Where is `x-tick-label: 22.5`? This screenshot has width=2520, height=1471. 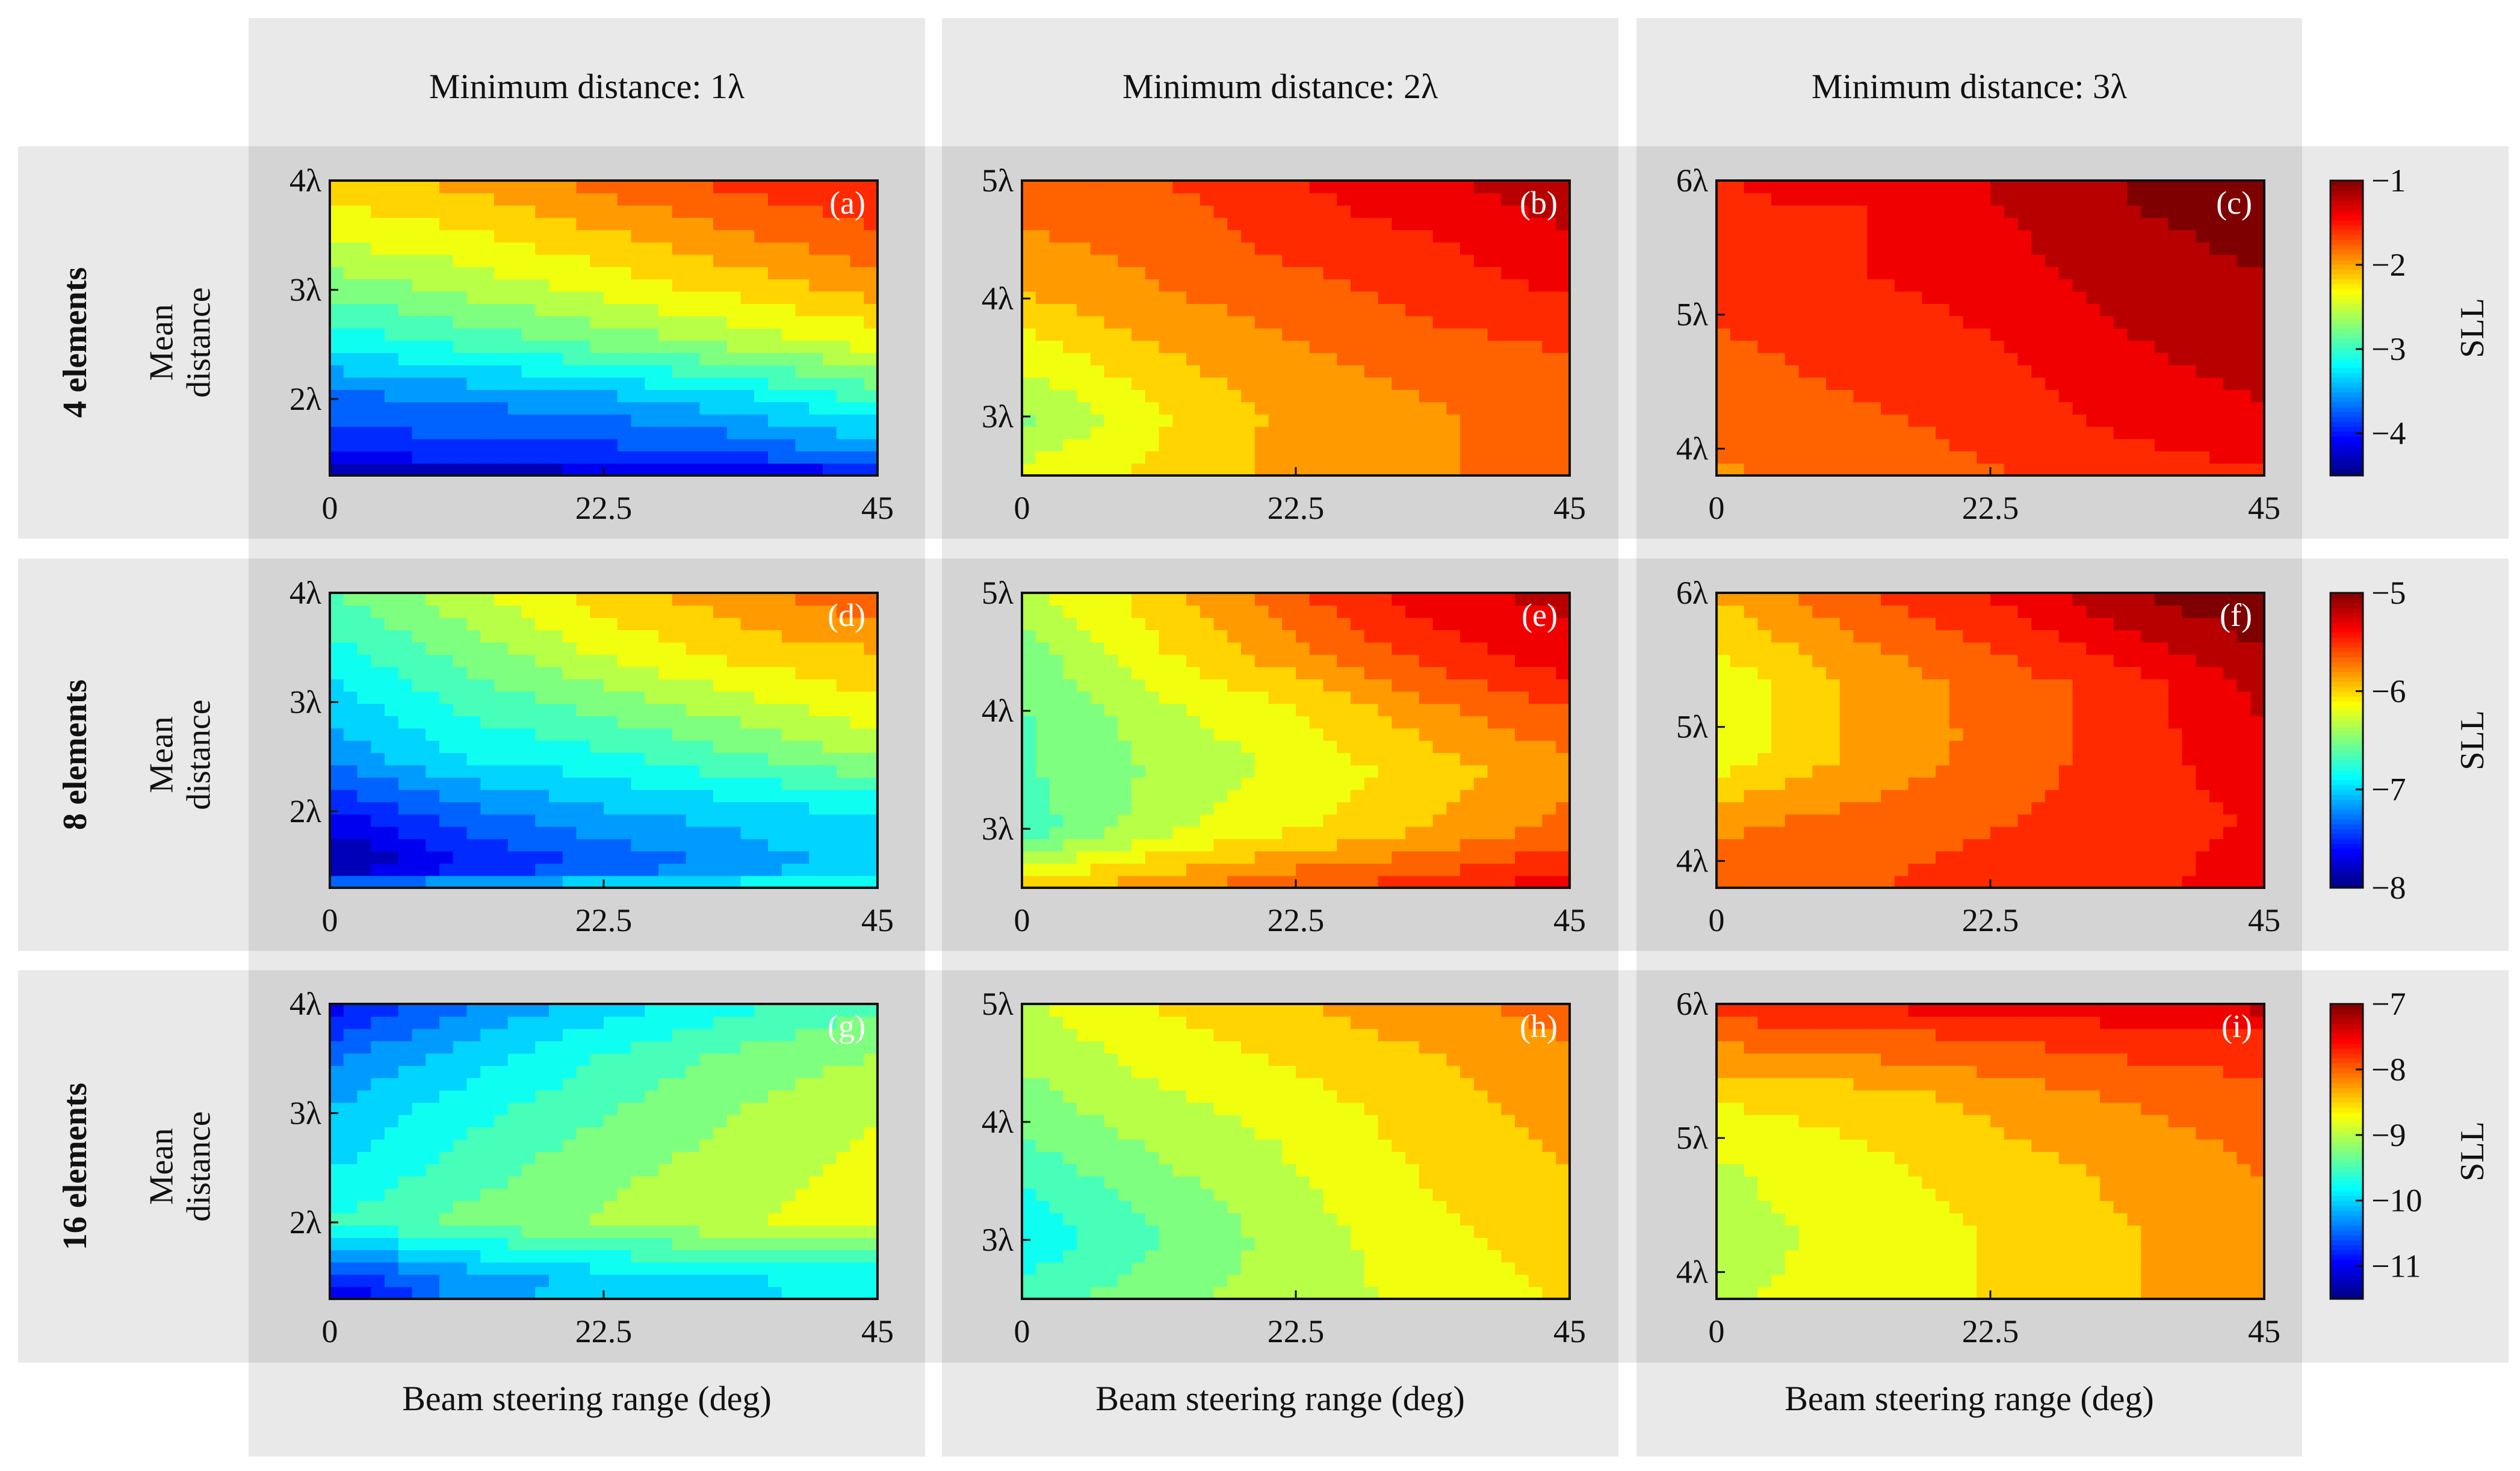
x-tick-label: 22.5 is located at coordinates (1296, 920).